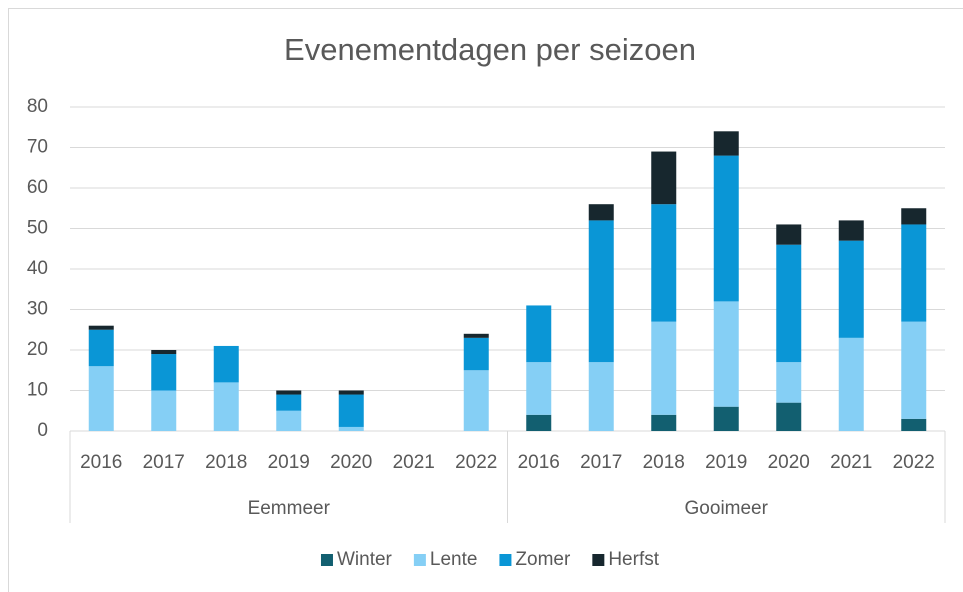  I want to click on legend-label: Winter, so click(365, 559).